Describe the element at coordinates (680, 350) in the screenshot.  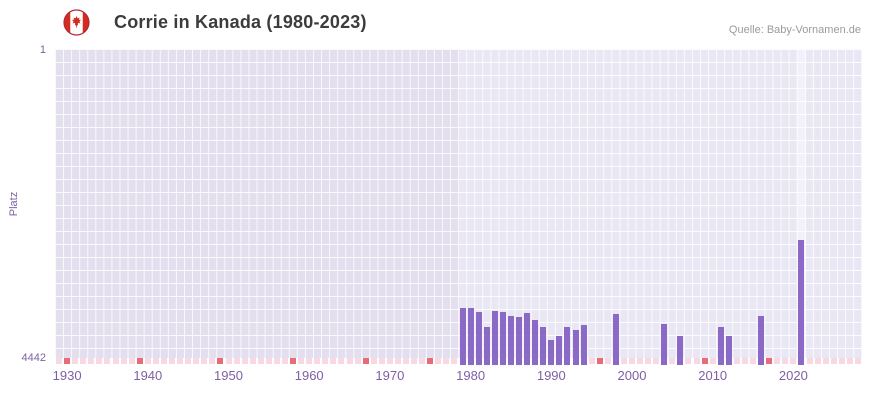
I see `rank-bar-2006` at that location.